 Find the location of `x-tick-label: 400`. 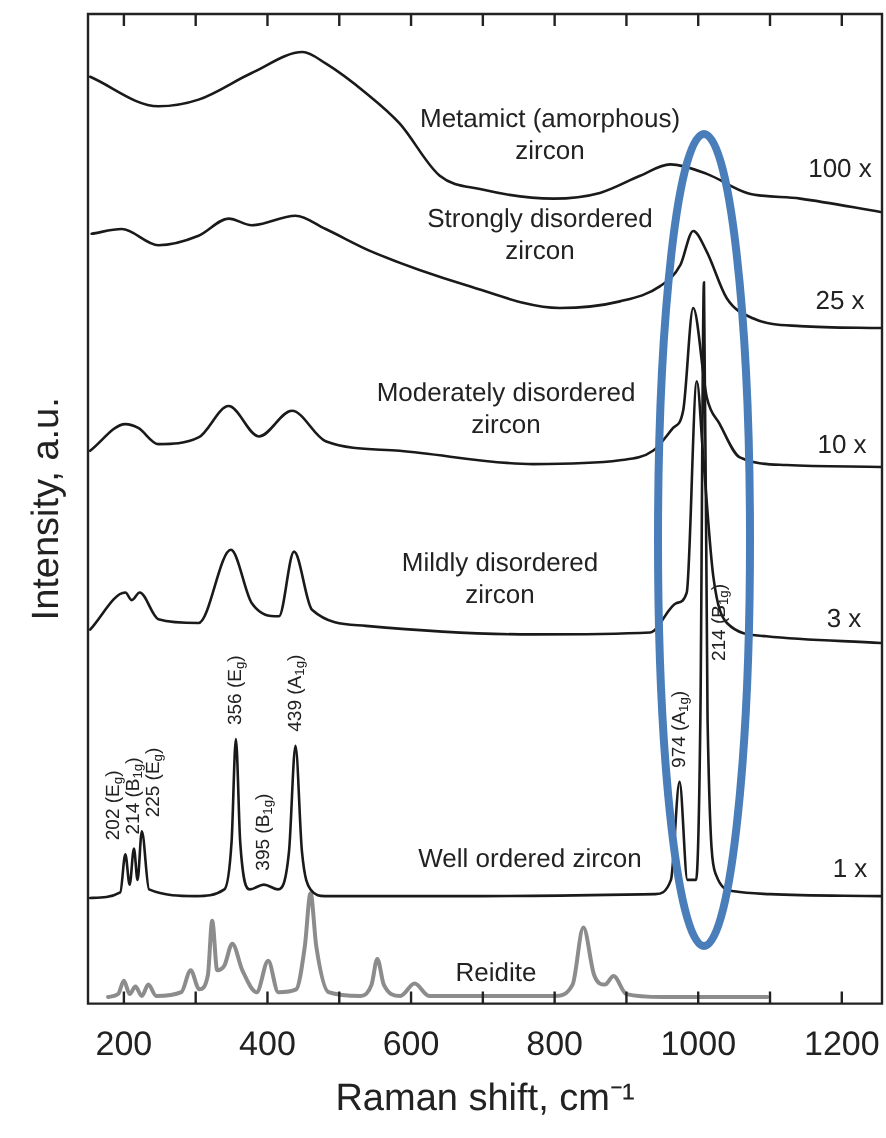

x-tick-label: 400 is located at coordinates (267, 1044).